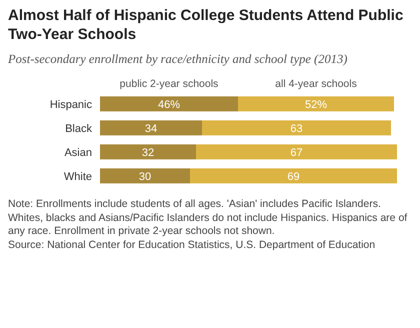 The width and height of the screenshot is (420, 328). Describe the element at coordinates (71, 104) in the screenshot. I see `y-tick-label: Hispanic` at that location.